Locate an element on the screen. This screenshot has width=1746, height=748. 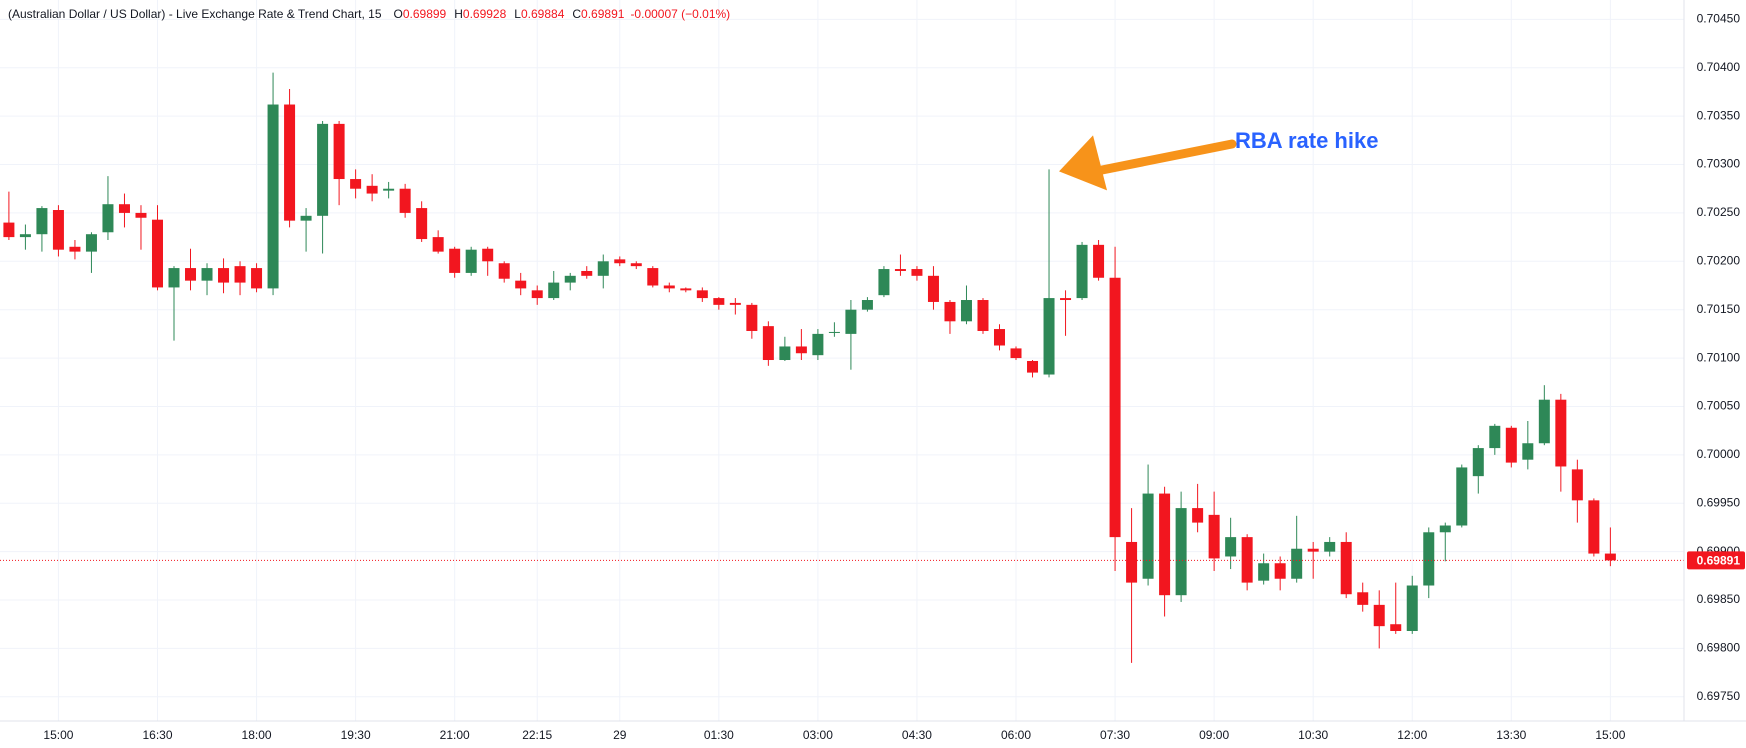
x-tick-label: 12:00 is located at coordinates (1412, 735).